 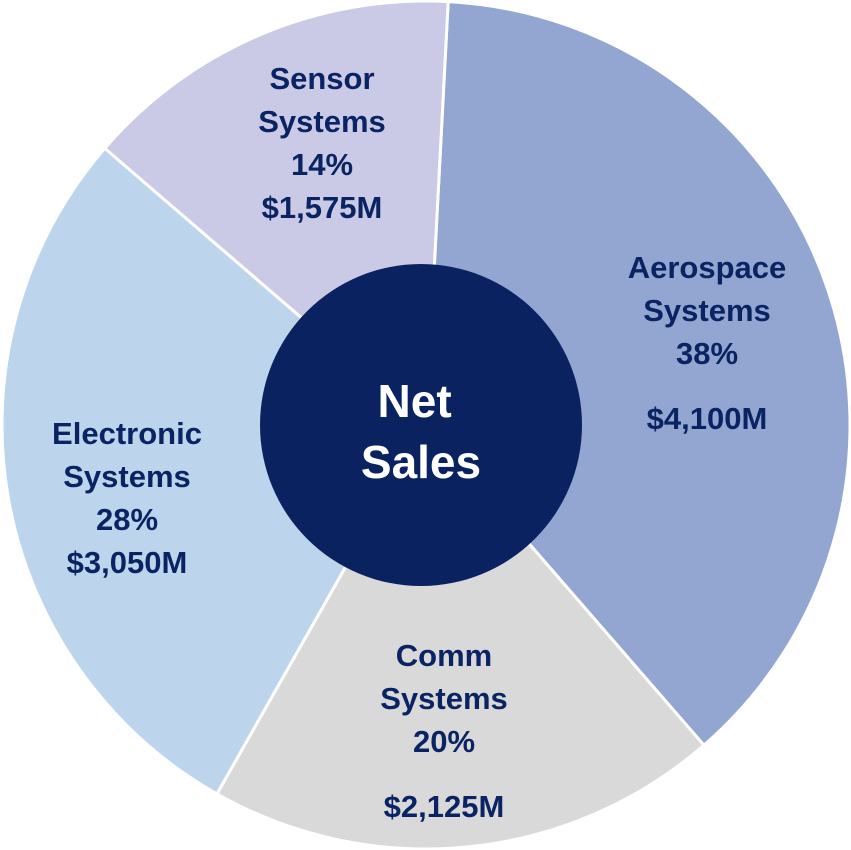 I want to click on center-label: Net Sales, so click(x=421, y=431).